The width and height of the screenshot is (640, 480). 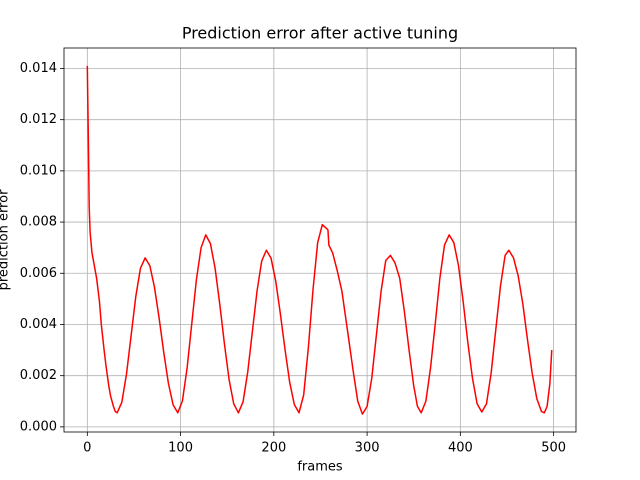 I want to click on x-tick-label: 0, so click(x=87, y=448).